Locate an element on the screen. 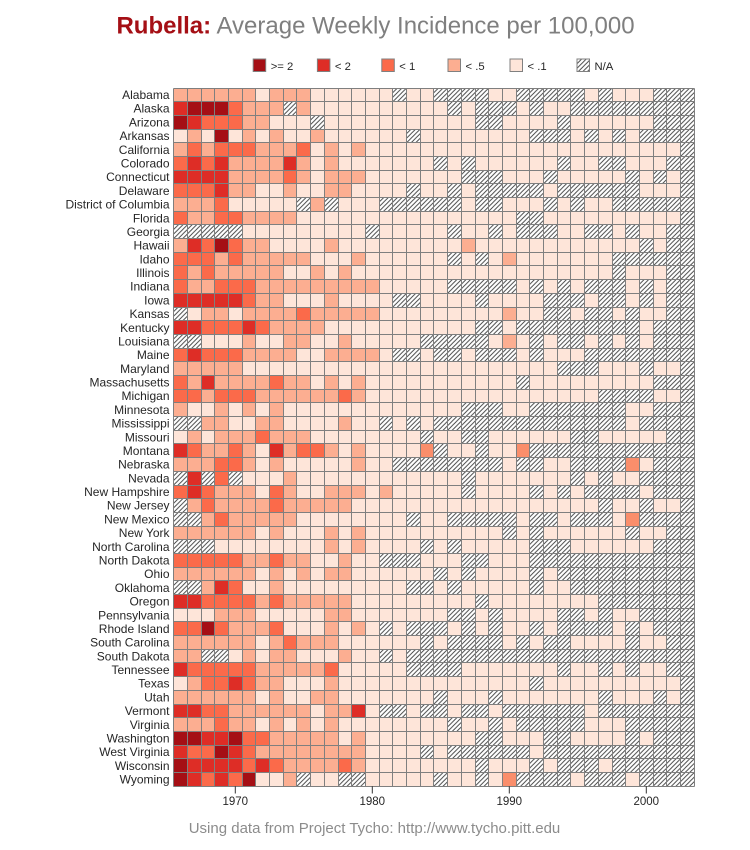 This screenshot has height=850, width=750. svg-text: West Virginia is located at coordinates (134, 752).